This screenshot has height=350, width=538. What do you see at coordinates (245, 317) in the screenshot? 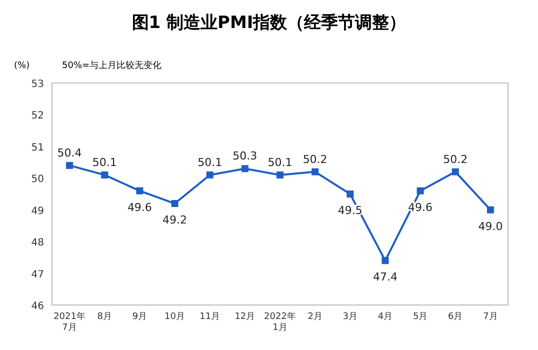
I see `x-tick-label: 12月` at bounding box center [245, 317].